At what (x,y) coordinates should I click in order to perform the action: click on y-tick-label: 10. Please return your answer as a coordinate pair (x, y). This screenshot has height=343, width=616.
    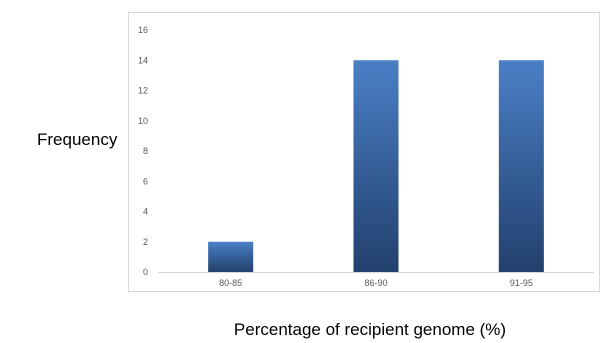
    Looking at the image, I should click on (143, 121).